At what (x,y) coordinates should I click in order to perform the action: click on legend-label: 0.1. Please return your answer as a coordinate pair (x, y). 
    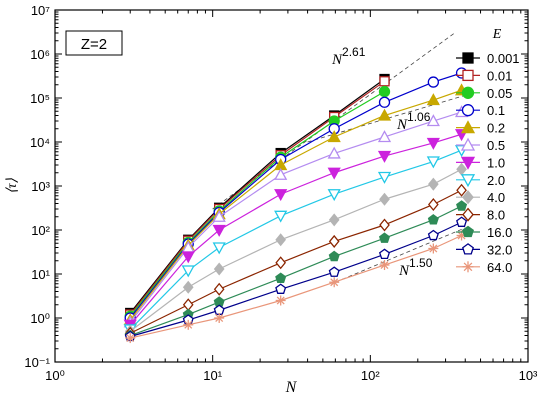
    Looking at the image, I should click on (496, 110).